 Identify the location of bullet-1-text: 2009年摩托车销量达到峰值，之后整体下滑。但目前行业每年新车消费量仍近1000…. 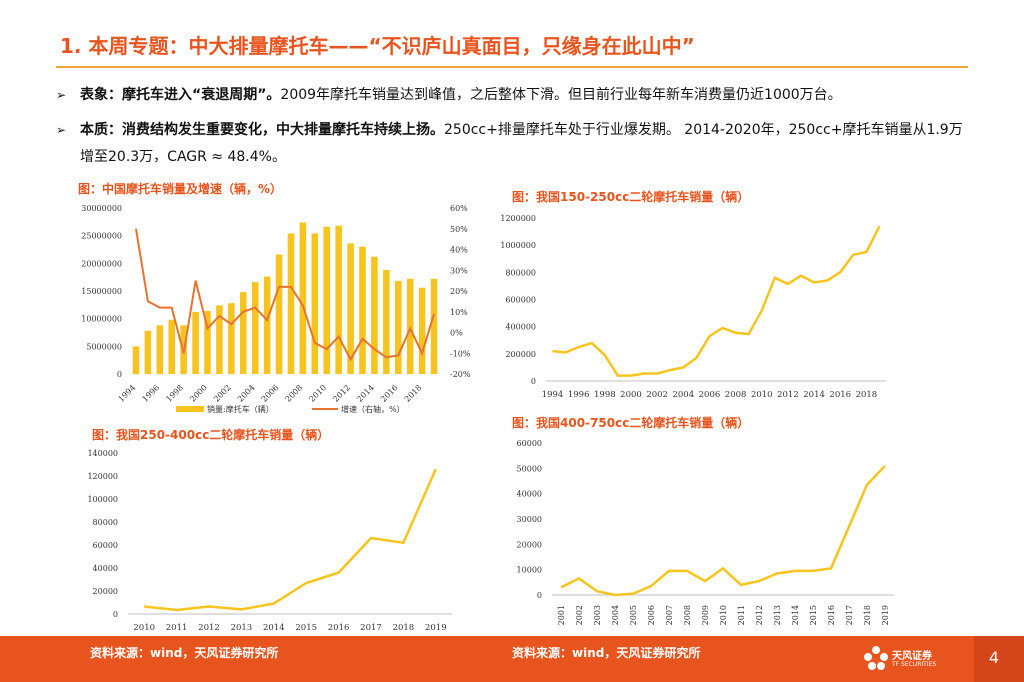
(561, 95).